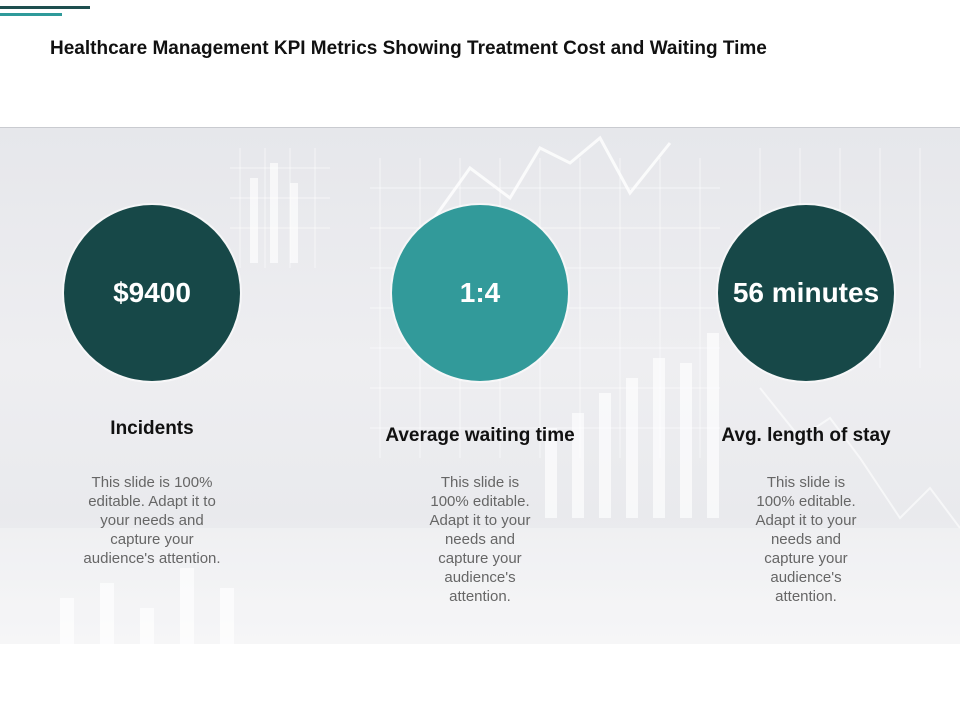 Image resolution: width=960 pixels, height=720 pixels. Describe the element at coordinates (152, 428) in the screenshot. I see `kpi-label: Incidents` at that location.